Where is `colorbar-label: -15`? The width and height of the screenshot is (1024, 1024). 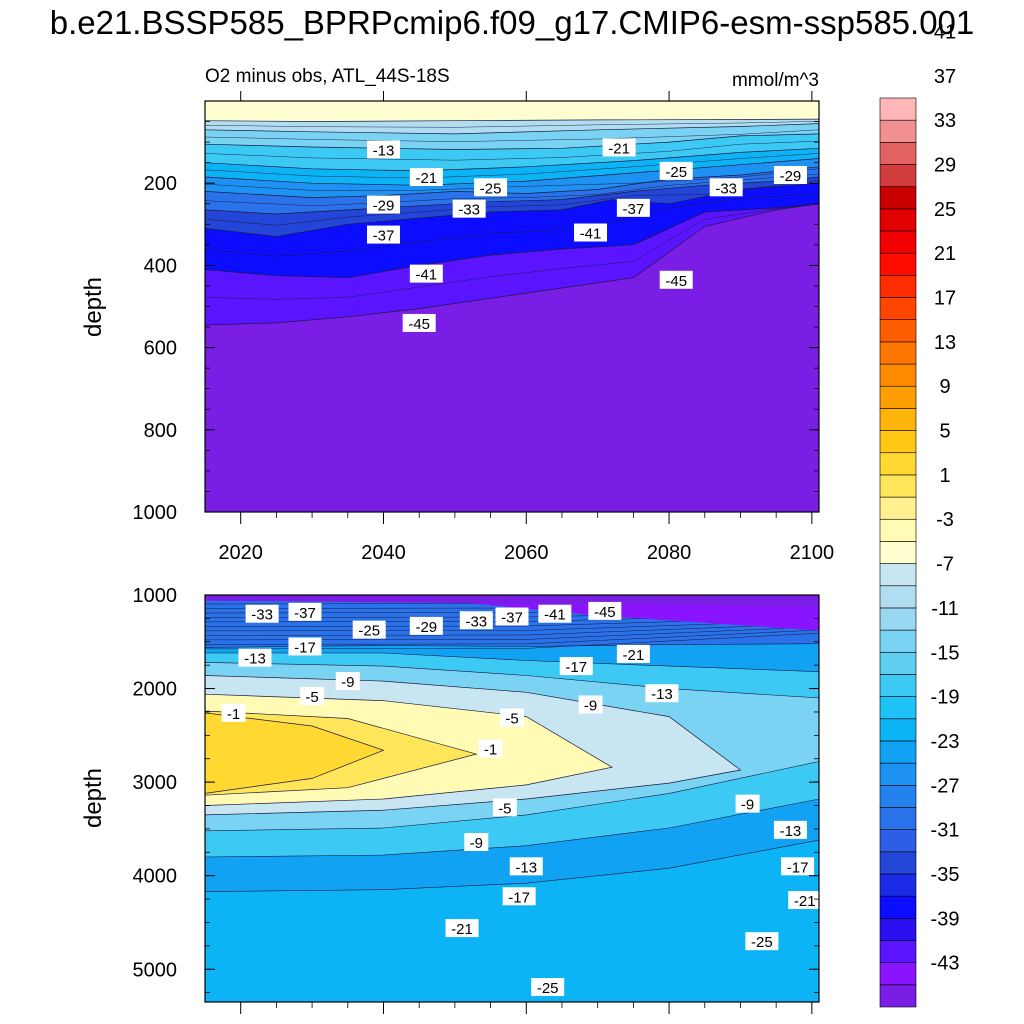 colorbar-label: -15 is located at coordinates (945, 653).